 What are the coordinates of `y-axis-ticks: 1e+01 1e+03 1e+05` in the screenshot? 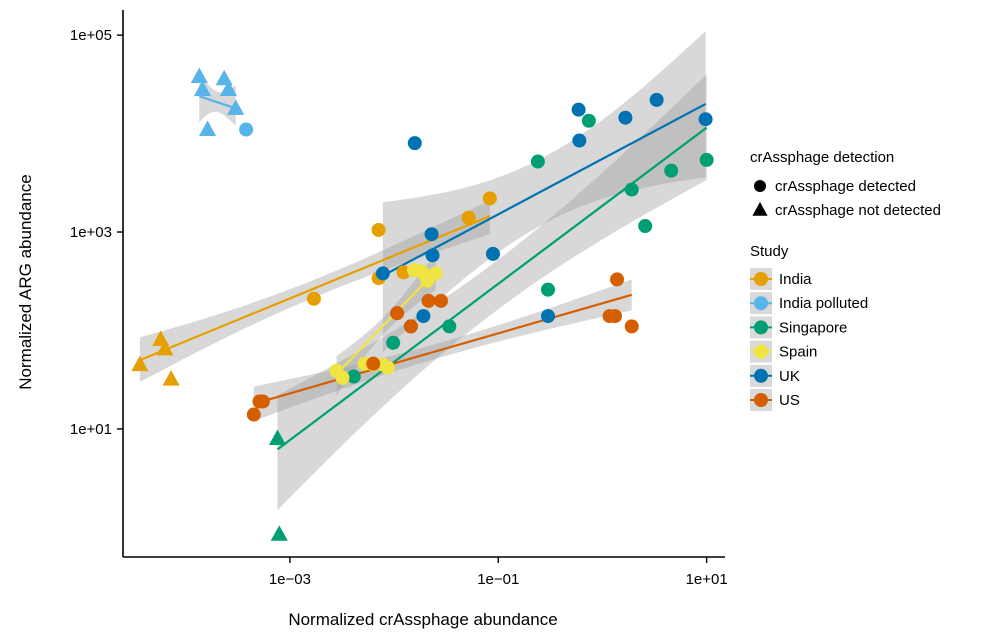 It's located at (96, 232).